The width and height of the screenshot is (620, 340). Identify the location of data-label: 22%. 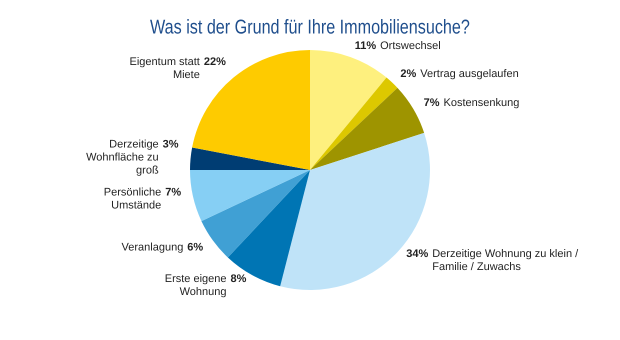
(215, 62).